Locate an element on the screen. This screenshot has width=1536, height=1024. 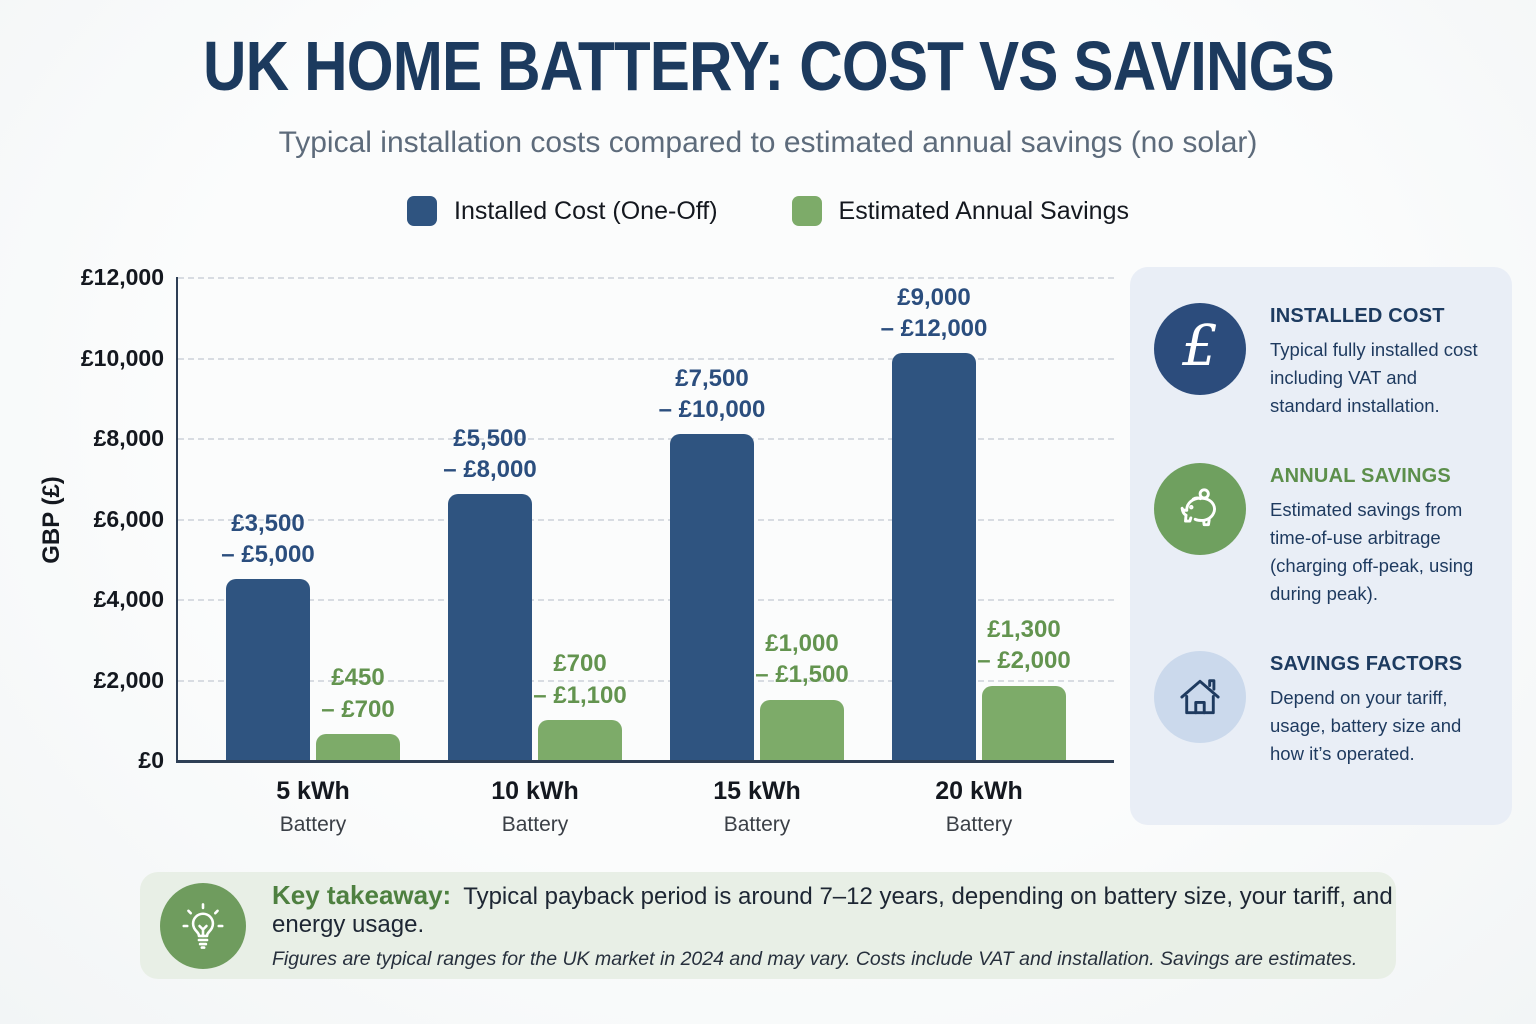
bar-column: £9,000 – £12,000 is located at coordinates (934, 518).